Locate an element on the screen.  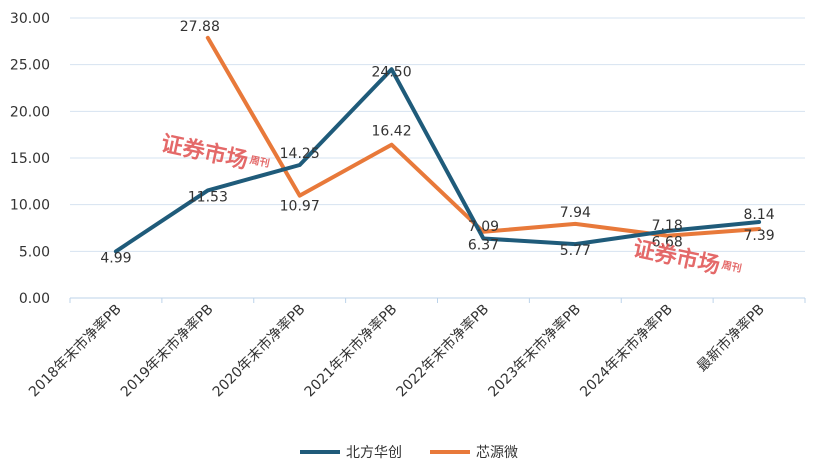
watermark-2: 证券市场 周刊 is located at coordinates (687, 257).